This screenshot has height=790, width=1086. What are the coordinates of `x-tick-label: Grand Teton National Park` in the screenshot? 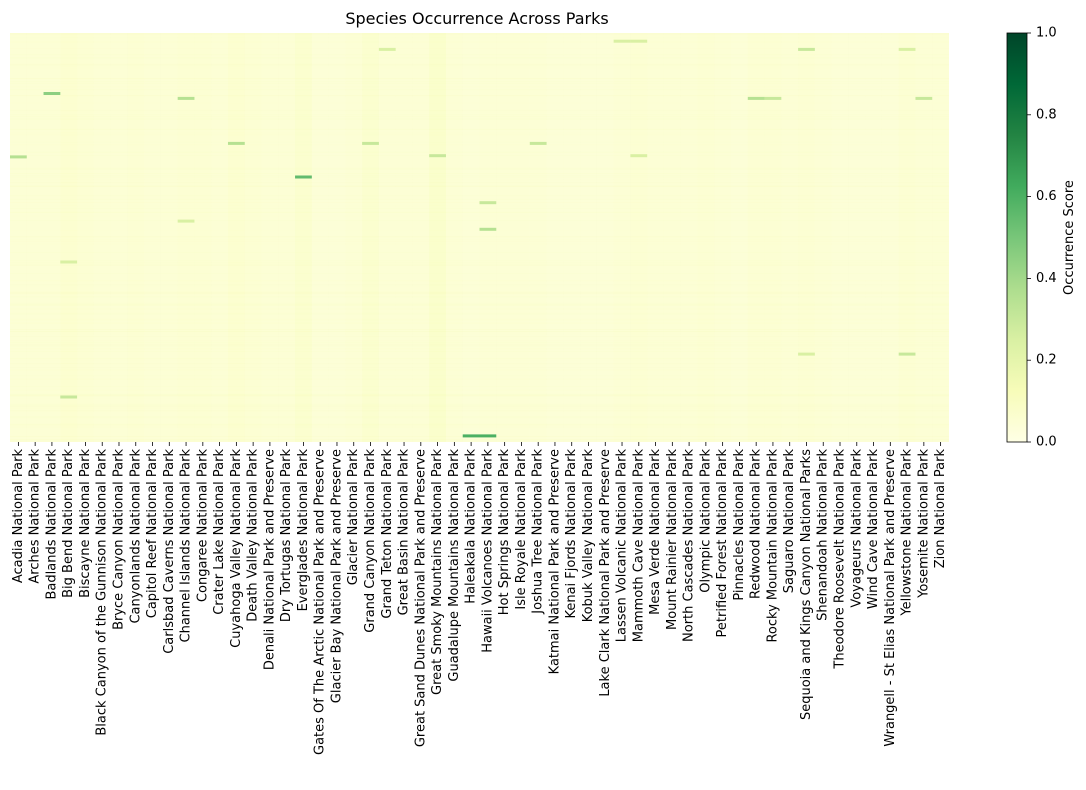 It's located at (387, 534).